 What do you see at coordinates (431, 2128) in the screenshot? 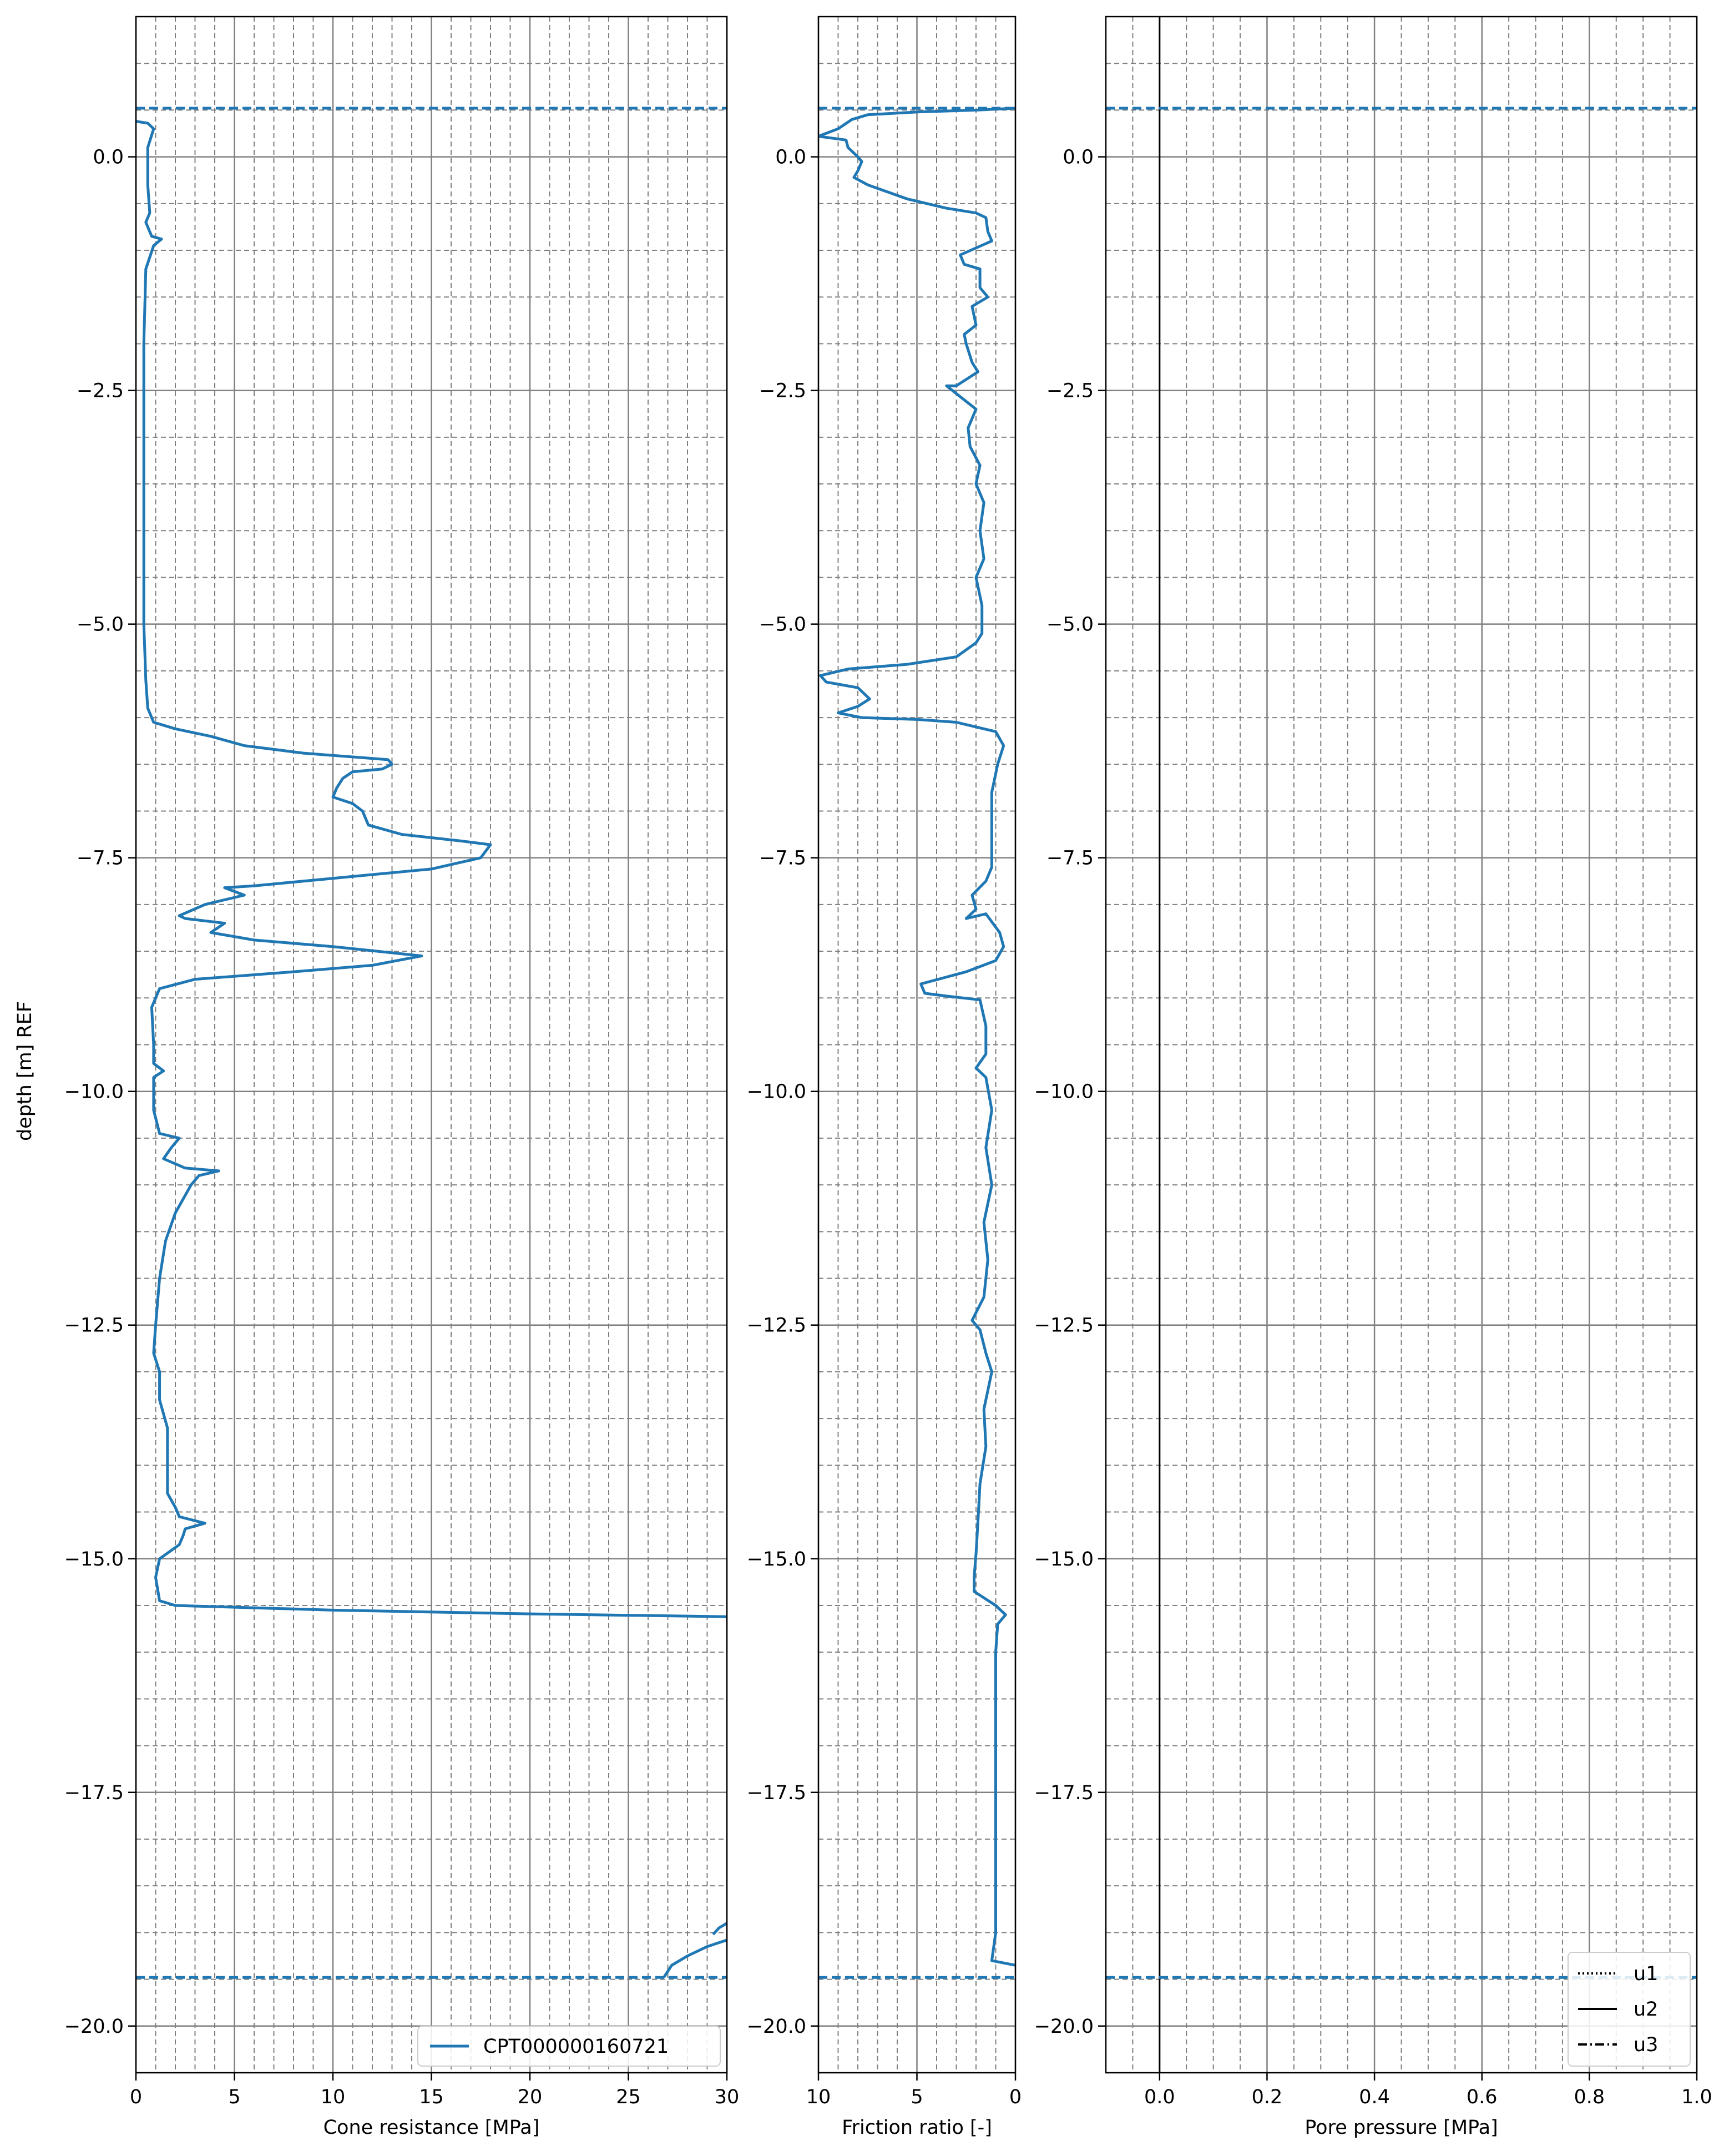
I see `x-axis-title: Cone resistance [MPa]` at bounding box center [431, 2128].